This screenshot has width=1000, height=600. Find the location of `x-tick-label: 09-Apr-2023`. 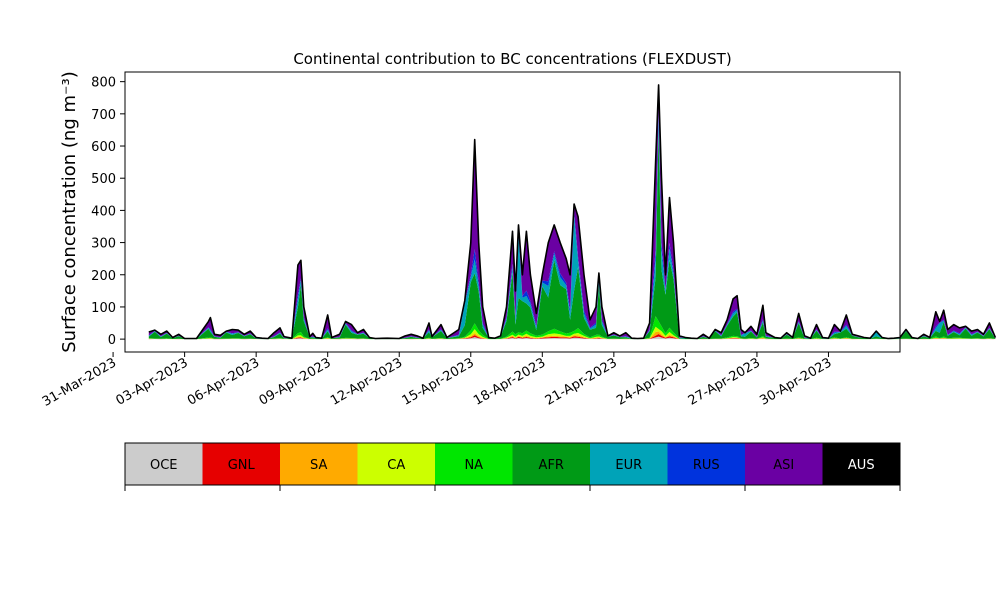

x-tick-label: 09-Apr-2023 is located at coordinates (295, 381).